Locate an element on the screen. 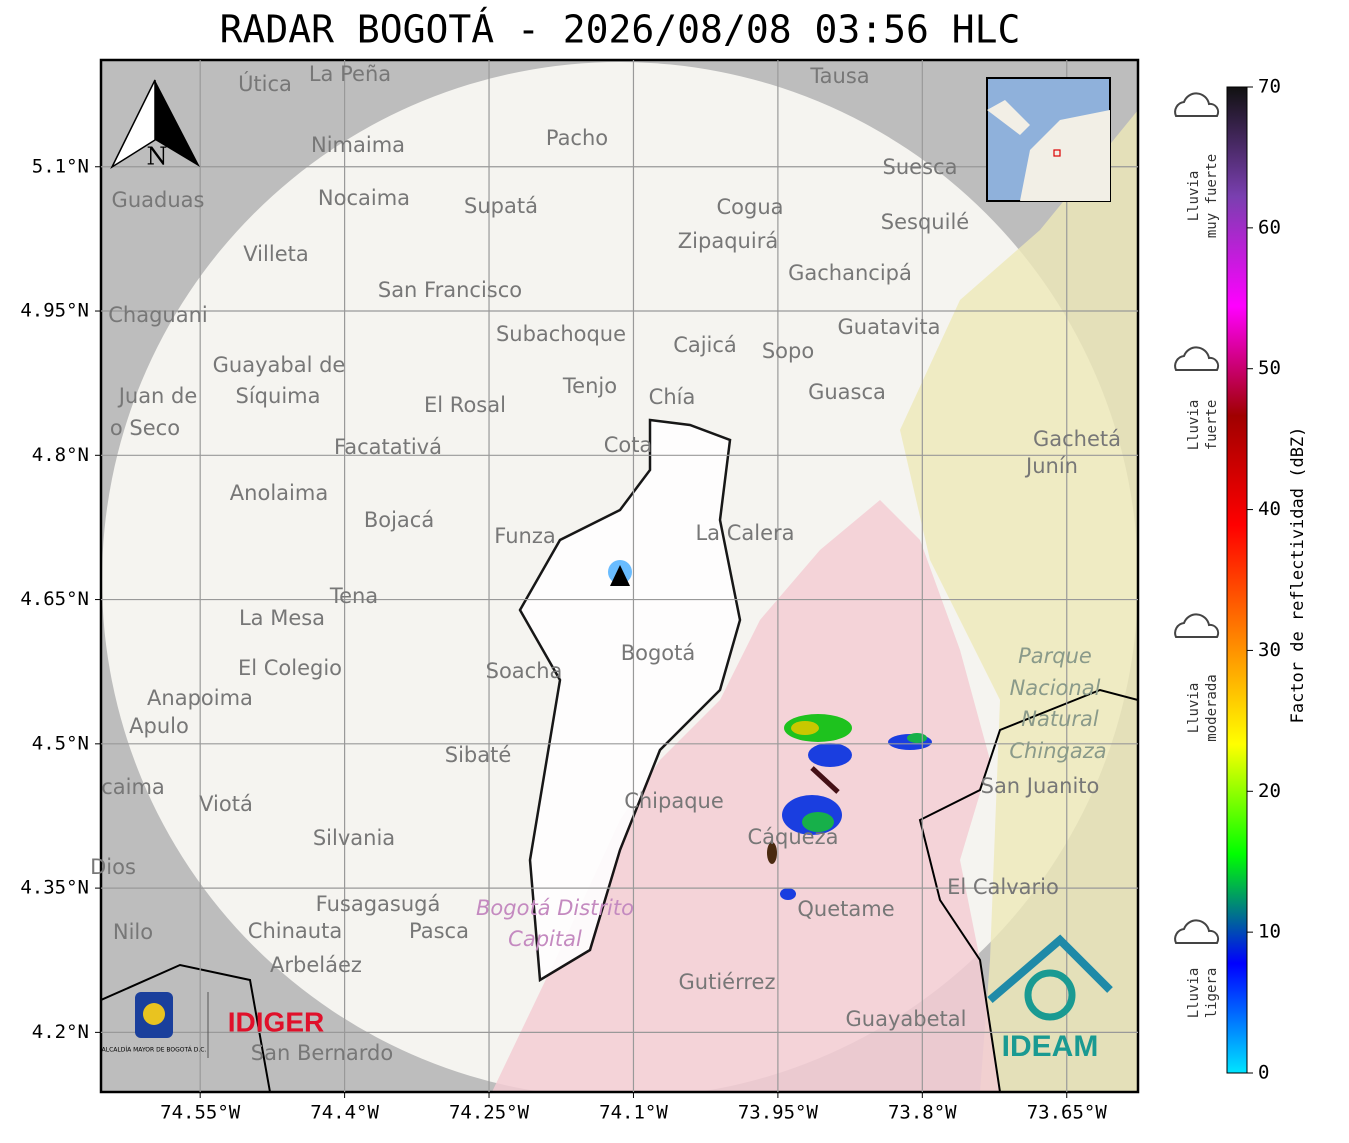 This screenshot has height=1143, width=1349. y-tick-label: 4.65°N is located at coordinates (54, 599).